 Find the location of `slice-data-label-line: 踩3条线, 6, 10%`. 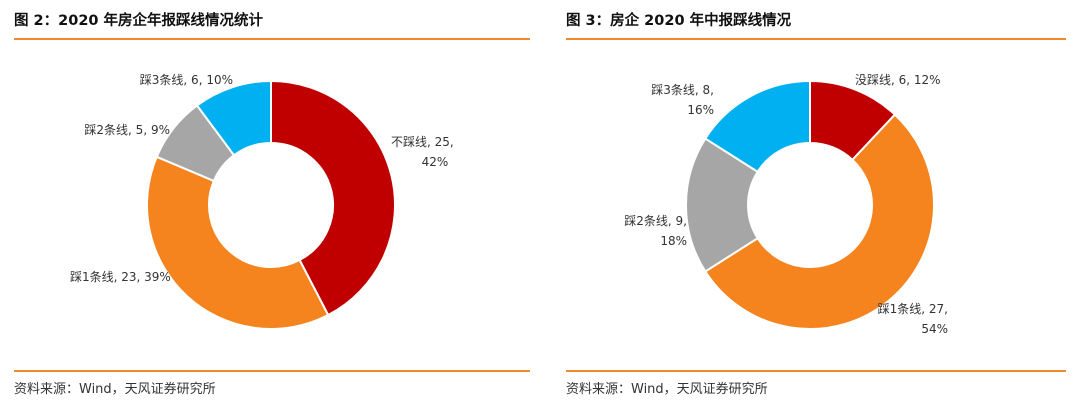

slice-data-label-line: 踩3条线, 6, 10% is located at coordinates (186, 80).